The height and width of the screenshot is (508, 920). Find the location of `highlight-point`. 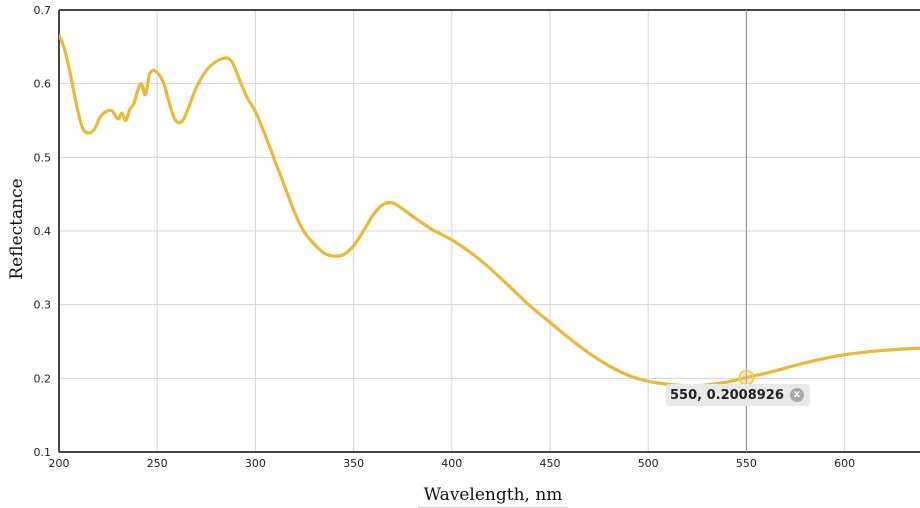

highlight-point is located at coordinates (746, 377).